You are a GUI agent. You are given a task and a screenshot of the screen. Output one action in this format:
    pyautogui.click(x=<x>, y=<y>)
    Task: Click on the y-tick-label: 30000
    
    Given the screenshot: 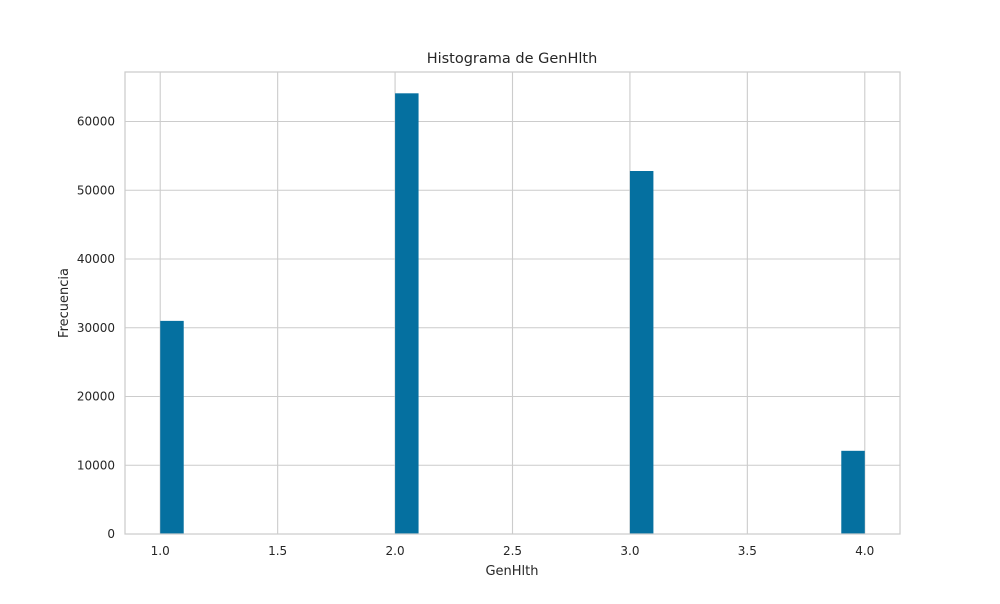 What is the action you would take?
    pyautogui.click(x=96, y=328)
    